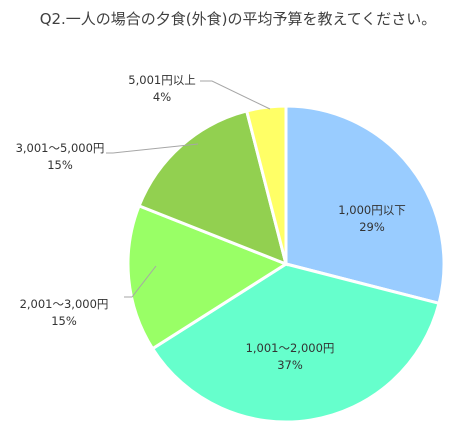 The image size is (476, 429). Describe the element at coordinates (60, 165) in the screenshot. I see `slice-value-label-4: 15%` at that location.